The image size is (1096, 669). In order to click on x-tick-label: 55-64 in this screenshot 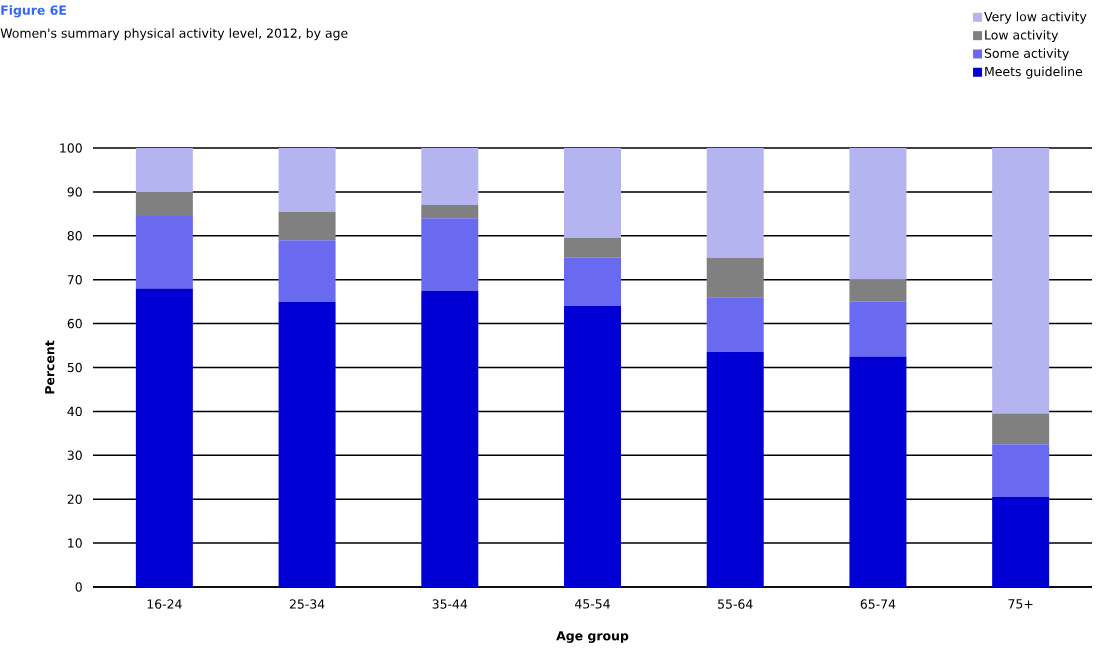, I will do `click(735, 604)`.